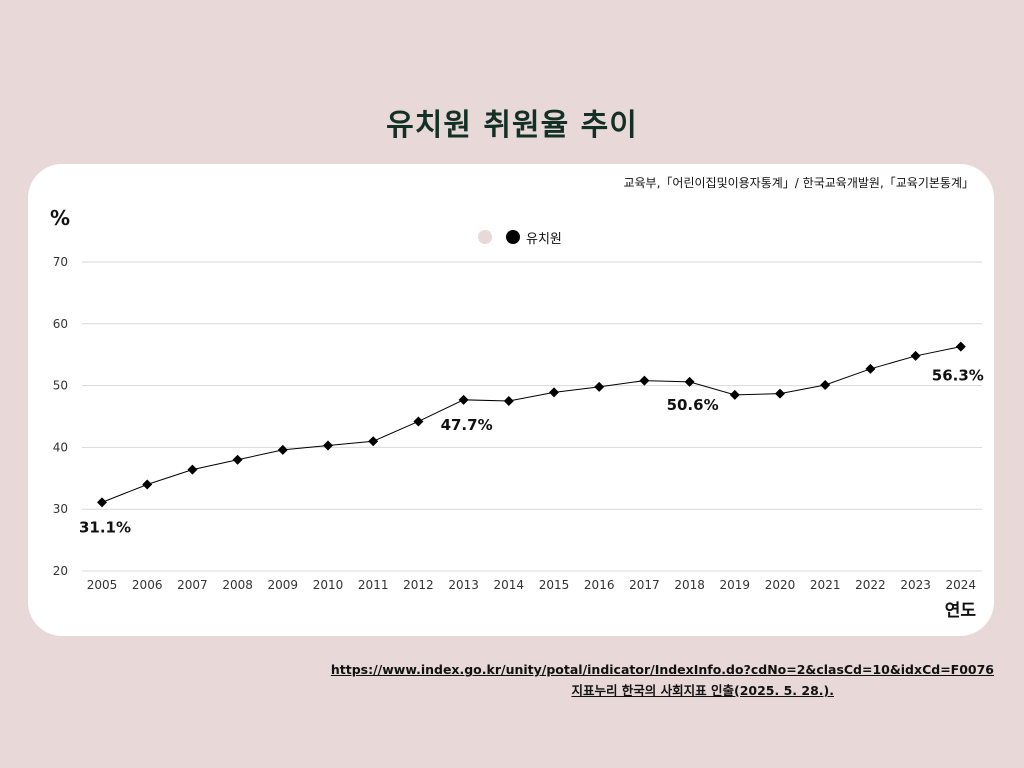  What do you see at coordinates (702, 690) in the screenshot?
I see `source-note: 지표누리 한국의 사회지표 인출(2025. 5. 28.).` at bounding box center [702, 690].